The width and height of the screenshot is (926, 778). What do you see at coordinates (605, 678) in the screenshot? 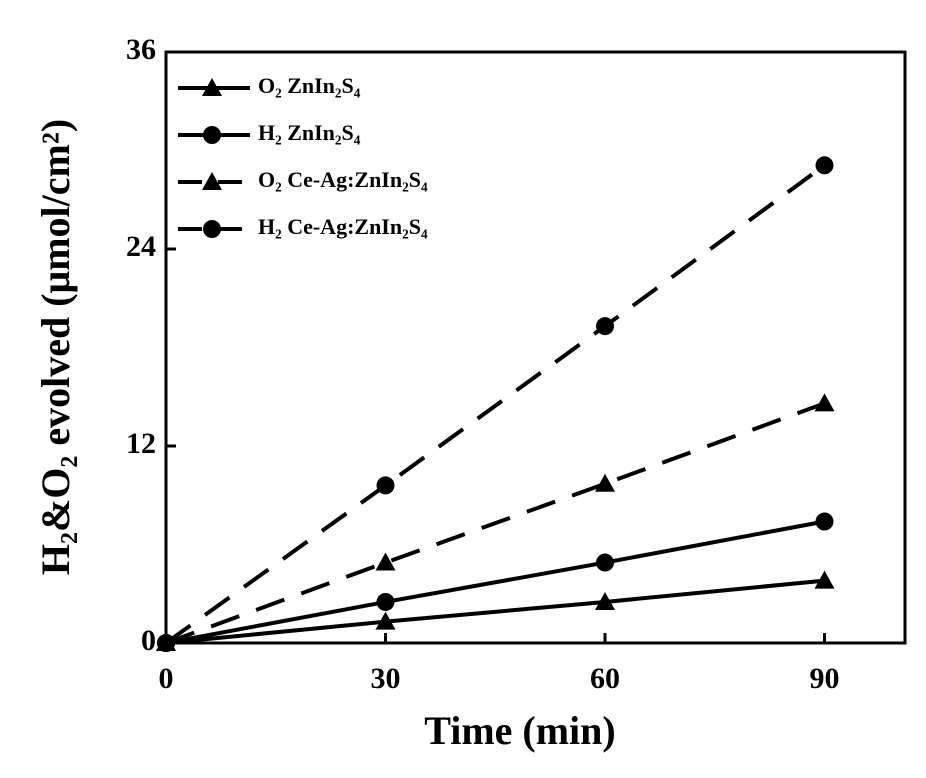
I see `x-tick-label: 60` at bounding box center [605, 678].